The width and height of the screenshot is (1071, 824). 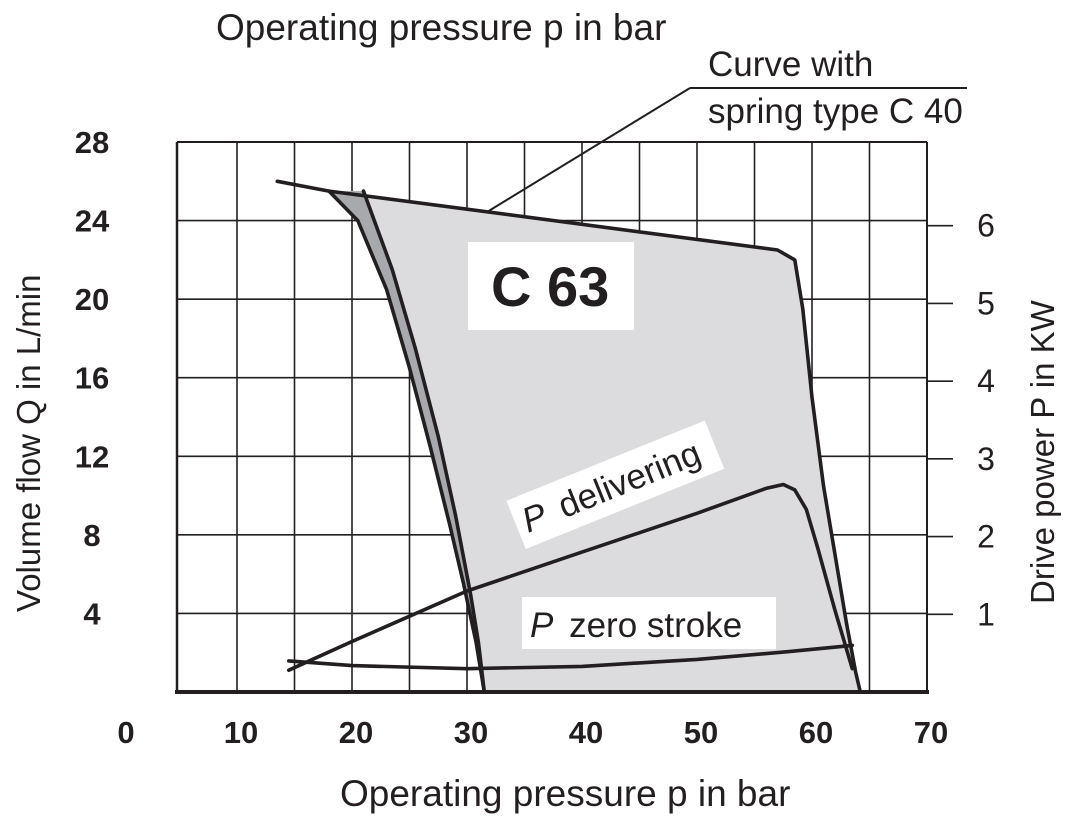 I want to click on y2-tick-label: 5, so click(x=986, y=303).